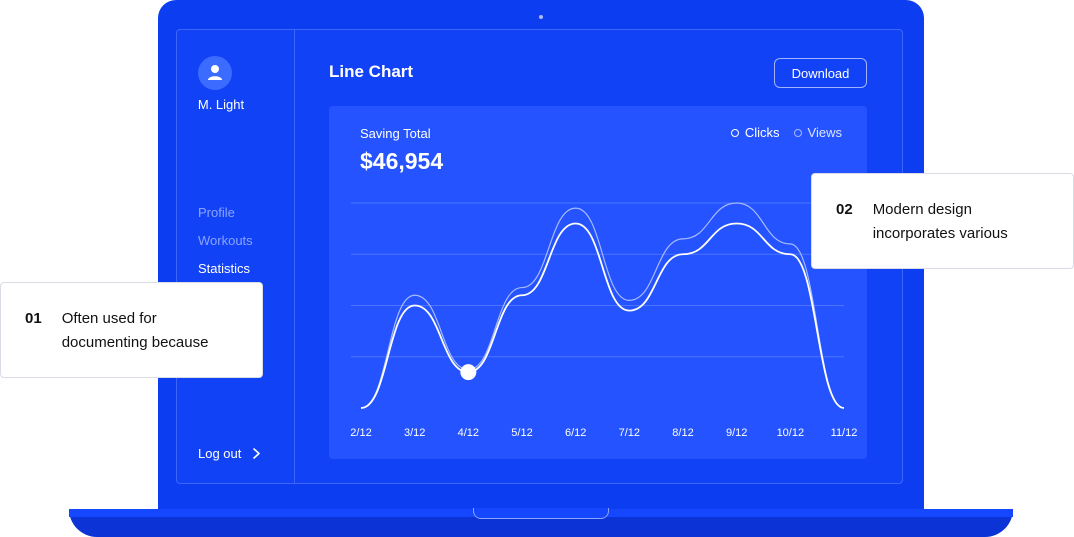 The image size is (1074, 537). Describe the element at coordinates (575, 433) in the screenshot. I see `x-tick-label: 6/12` at that location.